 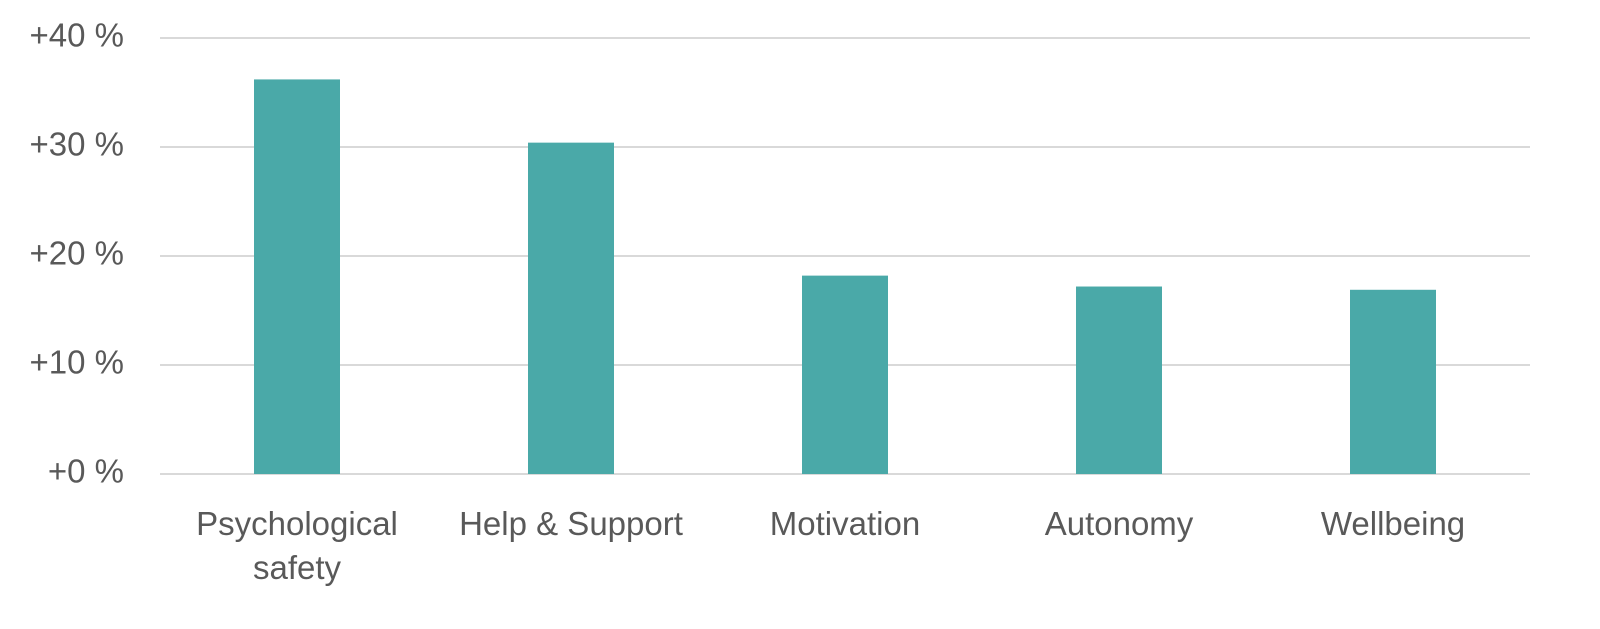 I want to click on y-tick-label: +0 %, so click(x=86, y=471).